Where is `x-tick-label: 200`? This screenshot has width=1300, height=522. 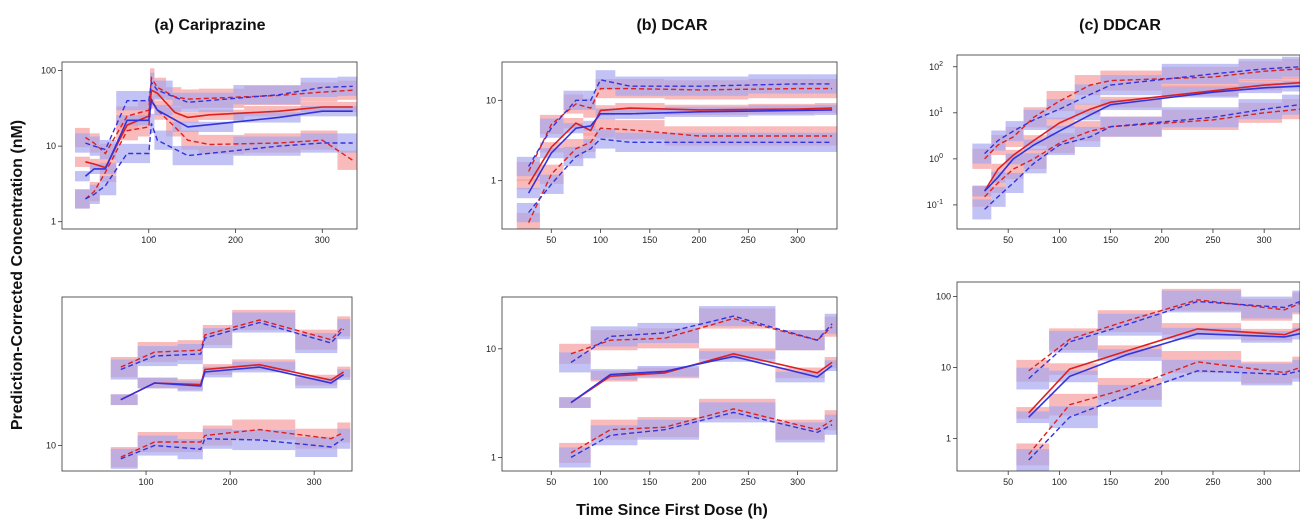 x-tick-label: 200 is located at coordinates (230, 482).